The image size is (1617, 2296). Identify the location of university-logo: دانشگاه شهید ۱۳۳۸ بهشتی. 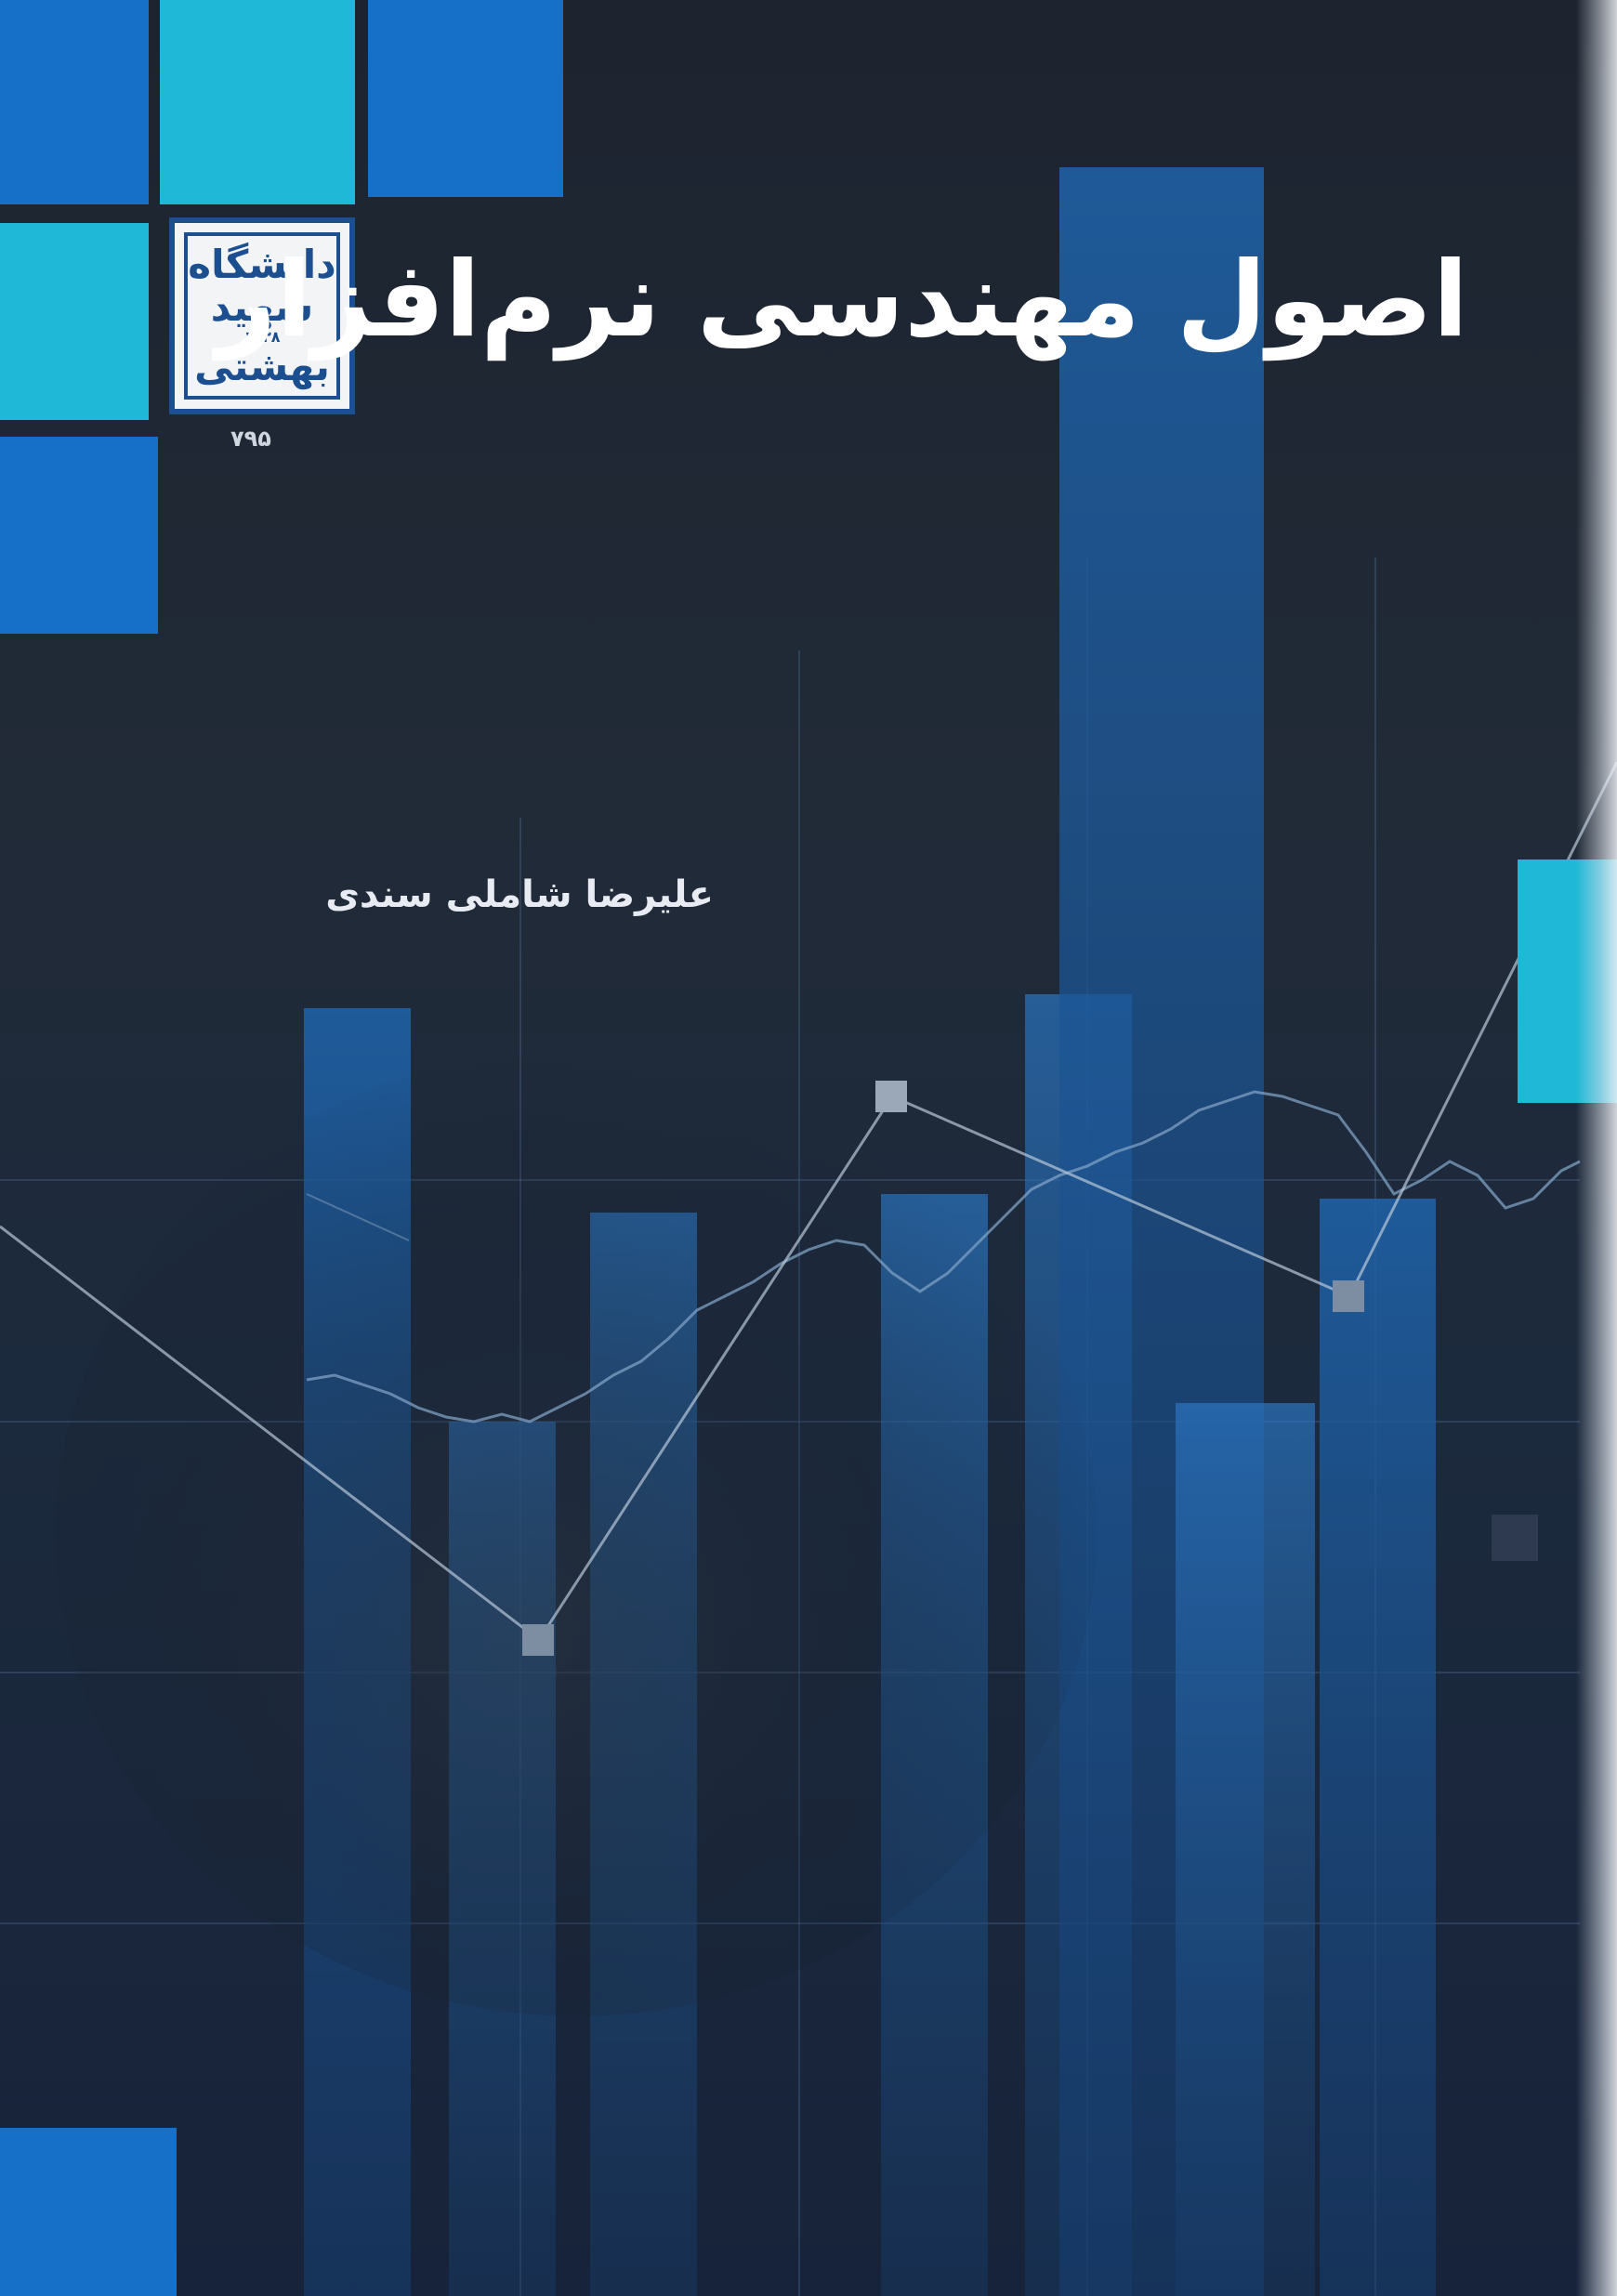
(262, 315).